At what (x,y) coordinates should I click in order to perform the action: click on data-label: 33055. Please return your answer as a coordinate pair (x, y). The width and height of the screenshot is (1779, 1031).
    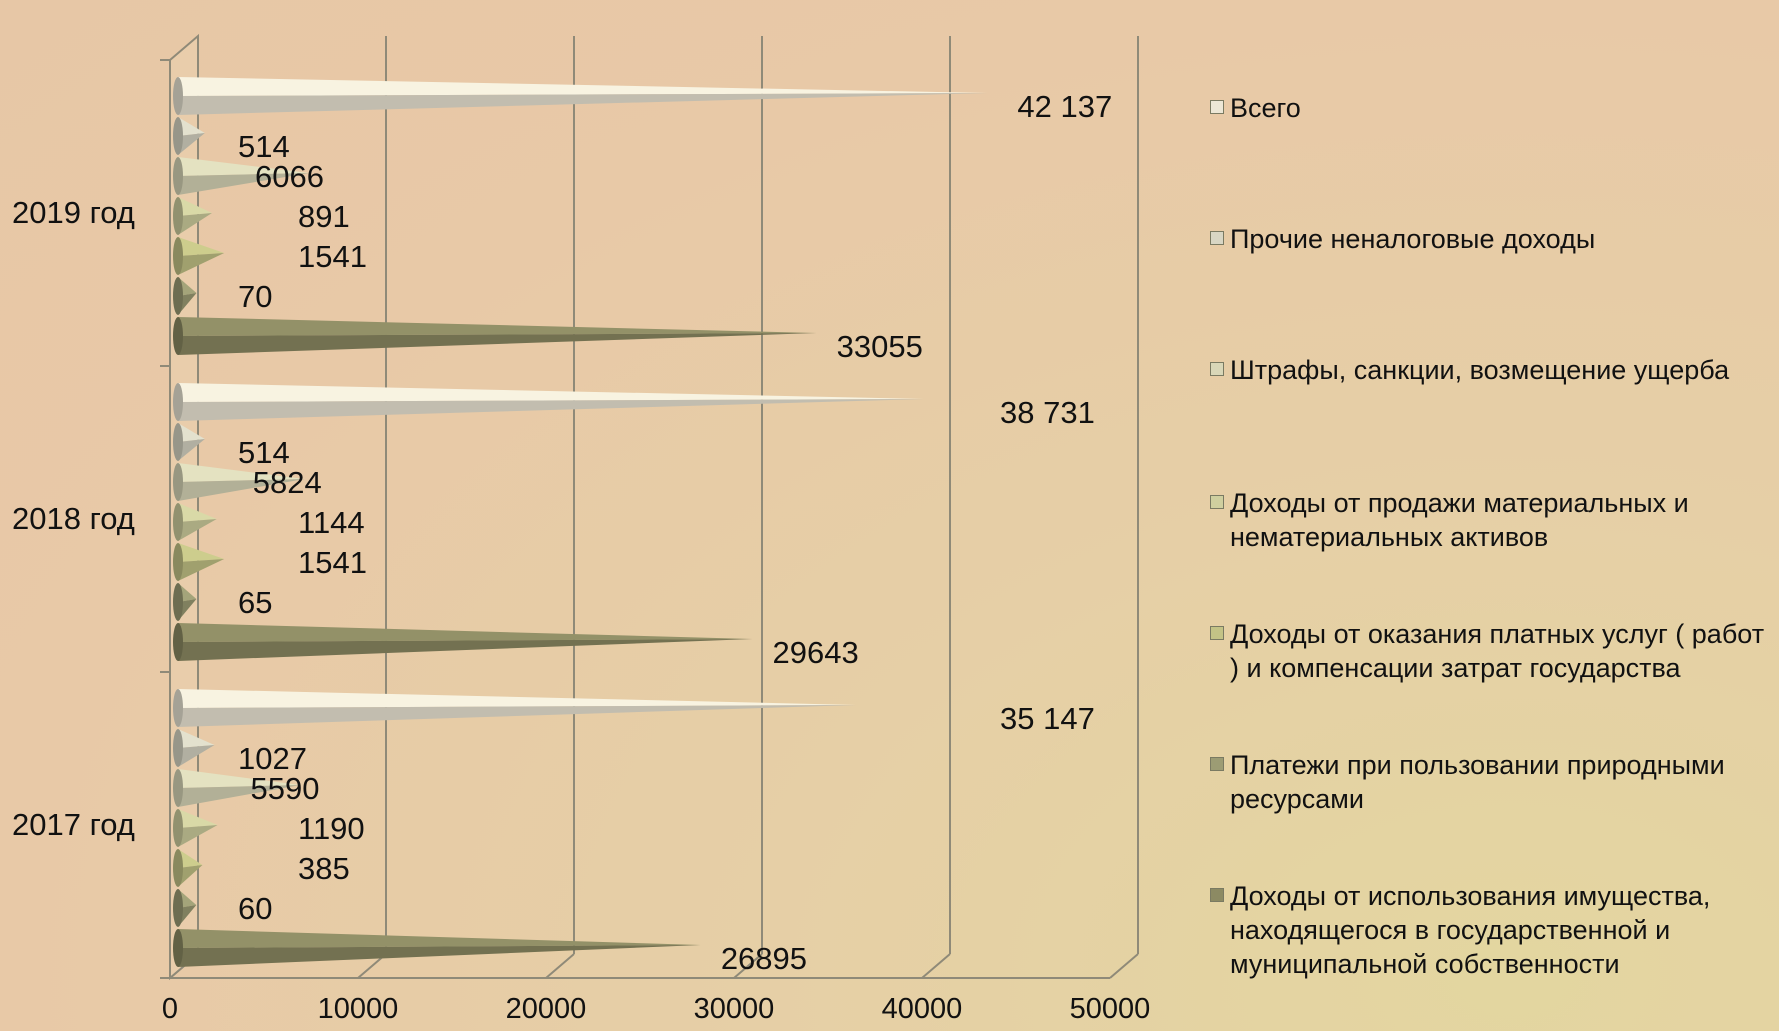
    Looking at the image, I should click on (880, 346).